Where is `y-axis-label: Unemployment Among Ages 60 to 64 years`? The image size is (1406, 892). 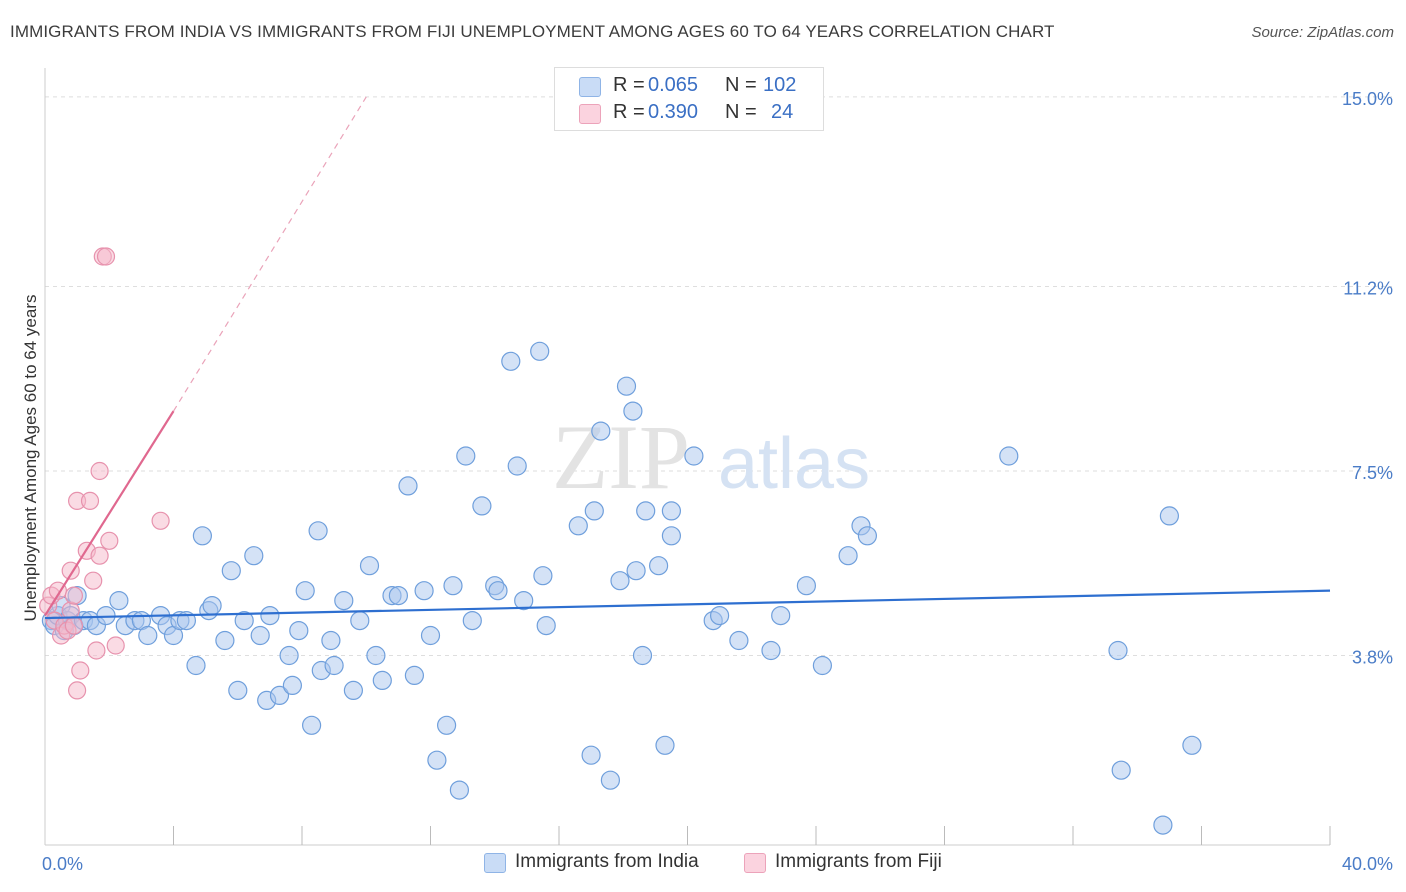 y-axis-label: Unemployment Among Ages 60 to 64 years is located at coordinates (30, 458).